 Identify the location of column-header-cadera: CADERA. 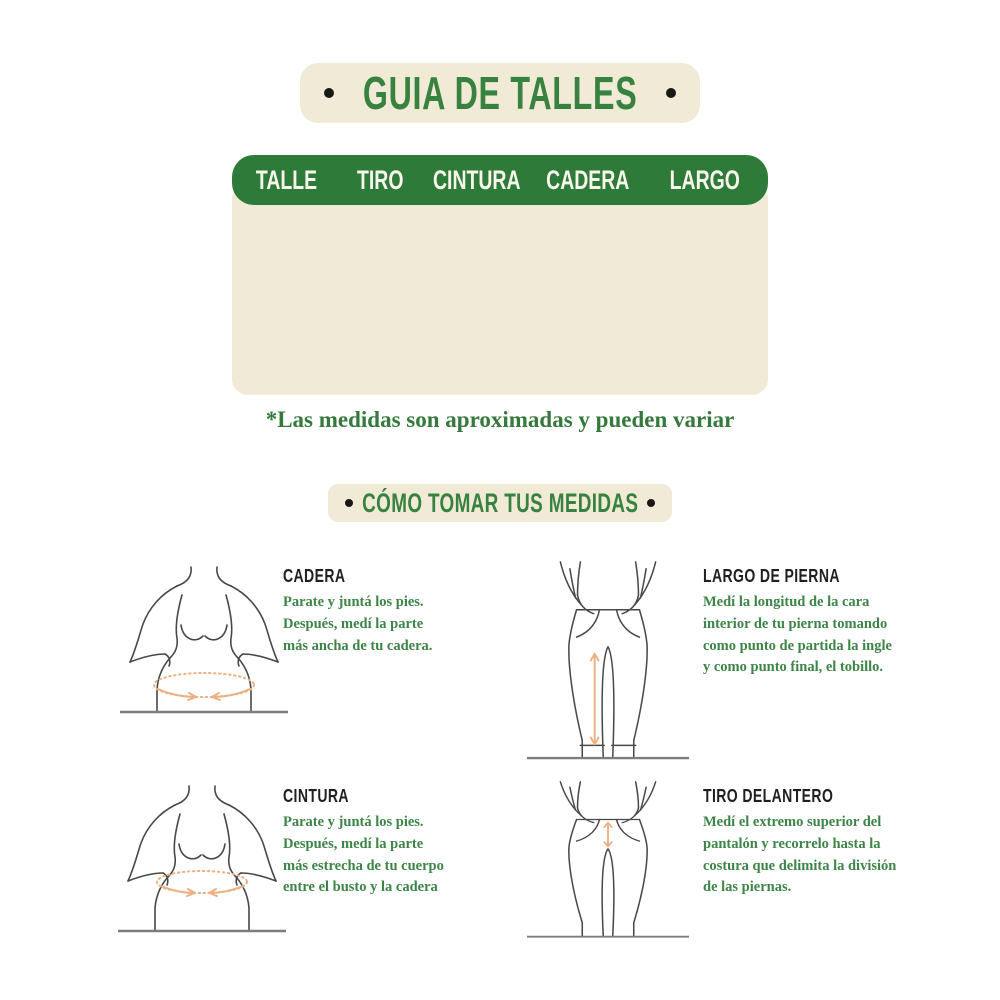
(588, 179).